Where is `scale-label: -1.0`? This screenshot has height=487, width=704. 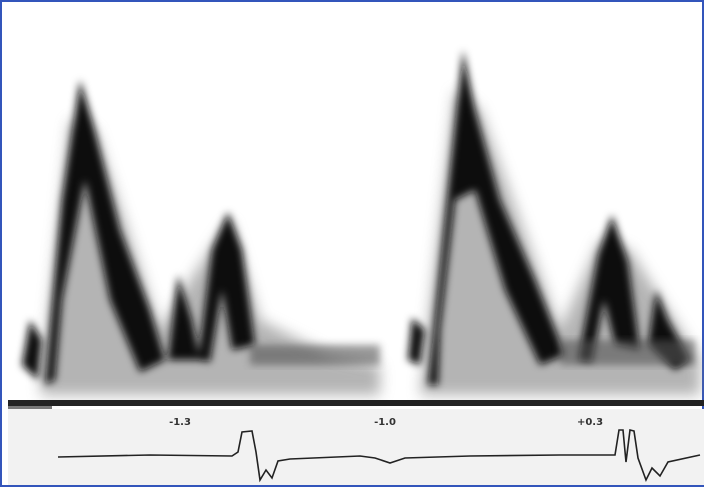
scale-label: -1.0 is located at coordinates (385, 422).